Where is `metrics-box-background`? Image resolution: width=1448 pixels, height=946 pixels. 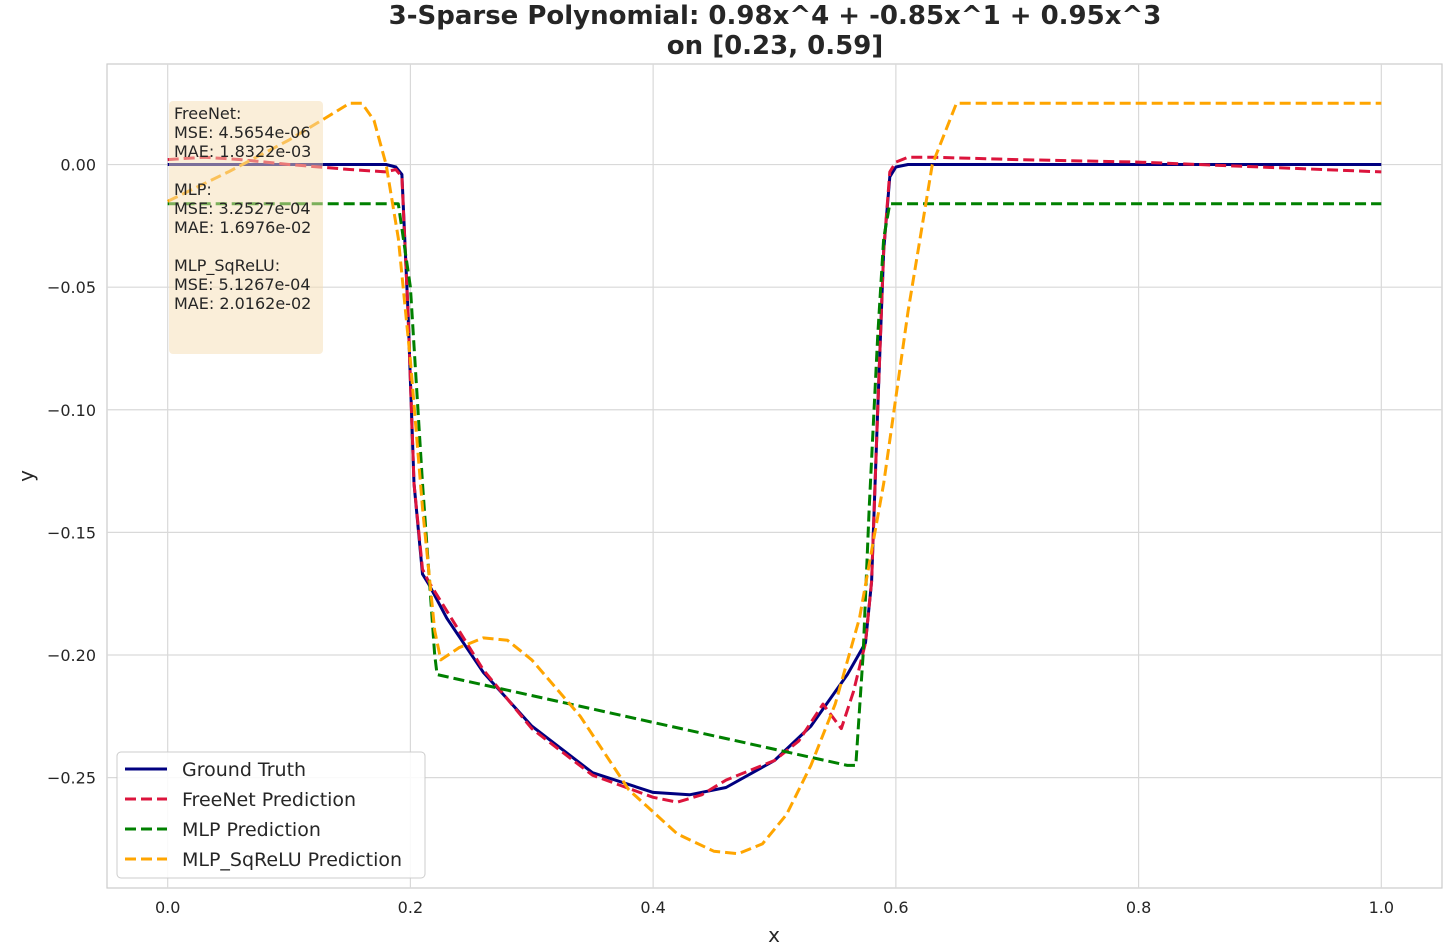
metrics-box-background is located at coordinates (246, 227).